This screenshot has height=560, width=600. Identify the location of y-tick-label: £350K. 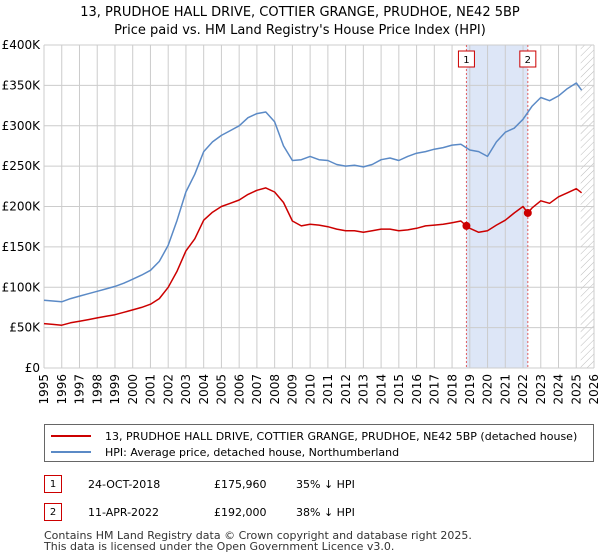
(22, 85).